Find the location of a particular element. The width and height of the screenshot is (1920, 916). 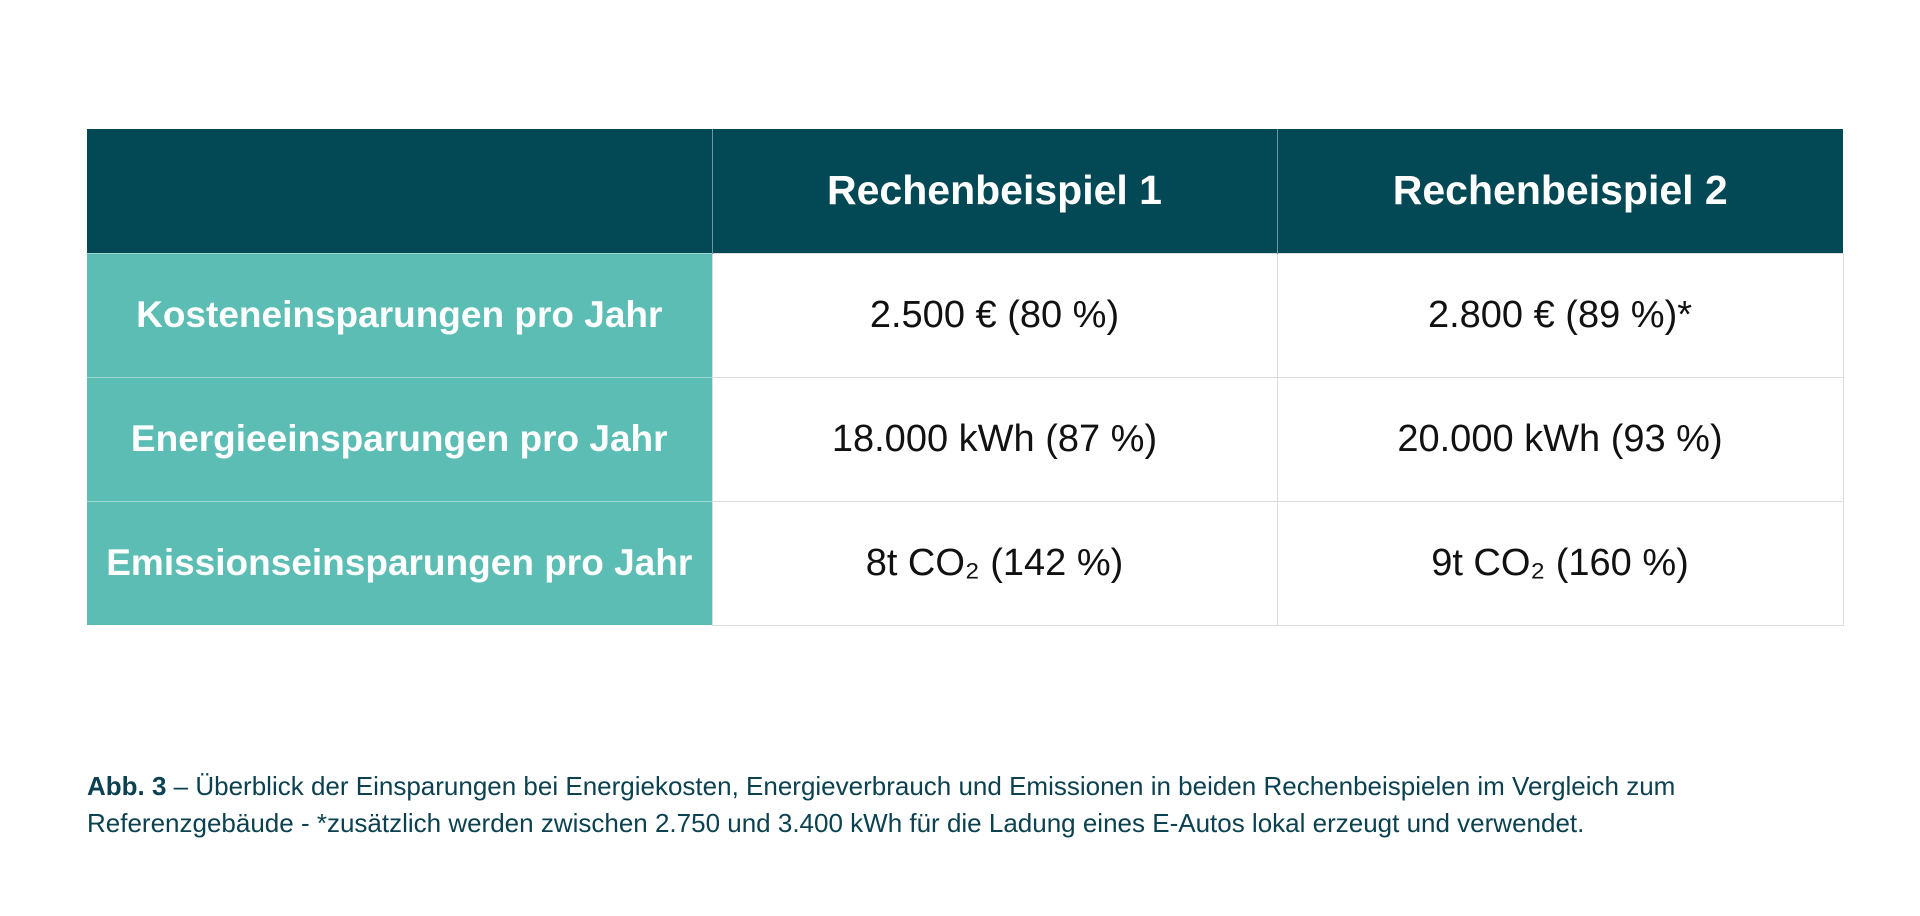

cell-energie-beispiel-2: 20.000 kWh (93 %) is located at coordinates (1560, 439).